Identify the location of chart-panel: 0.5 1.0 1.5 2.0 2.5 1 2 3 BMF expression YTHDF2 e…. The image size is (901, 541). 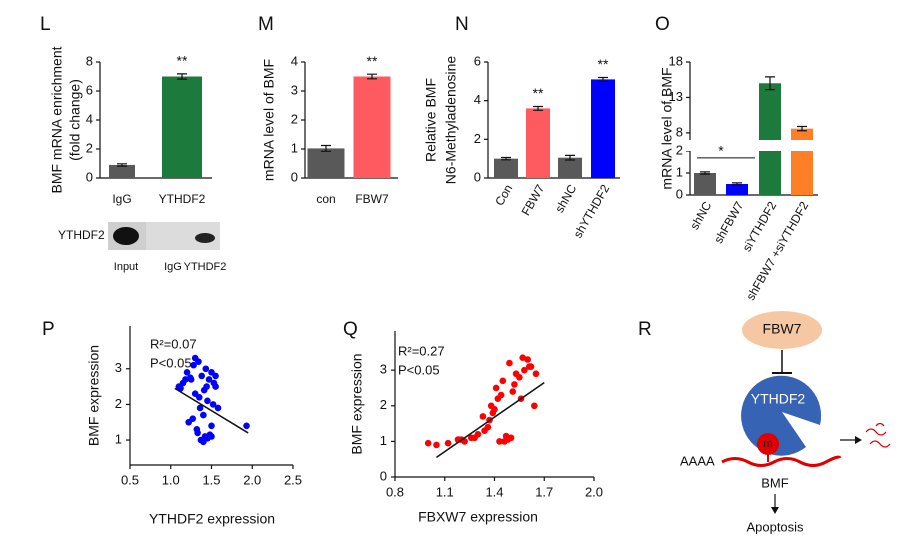
(172, 423).